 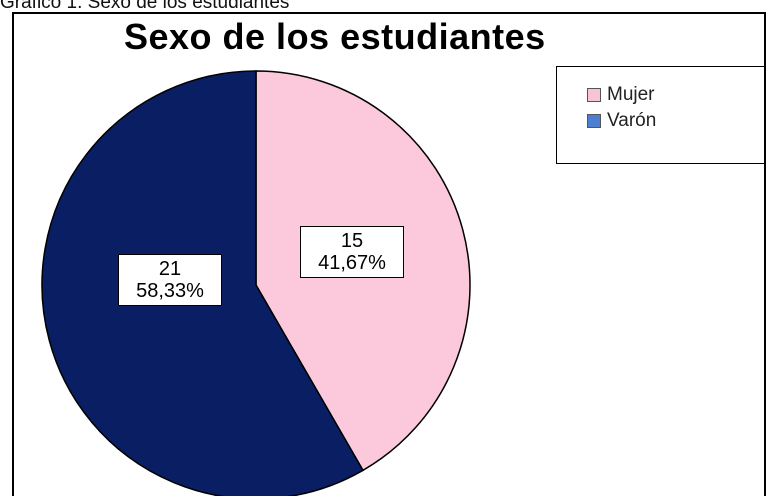 I want to click on legend: Mujer Varón, so click(x=660, y=115).